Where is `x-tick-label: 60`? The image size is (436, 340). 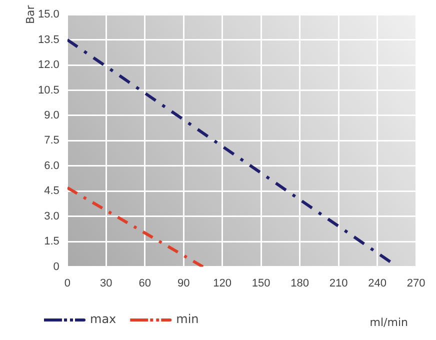 x-tick-label: 60 is located at coordinates (144, 283).